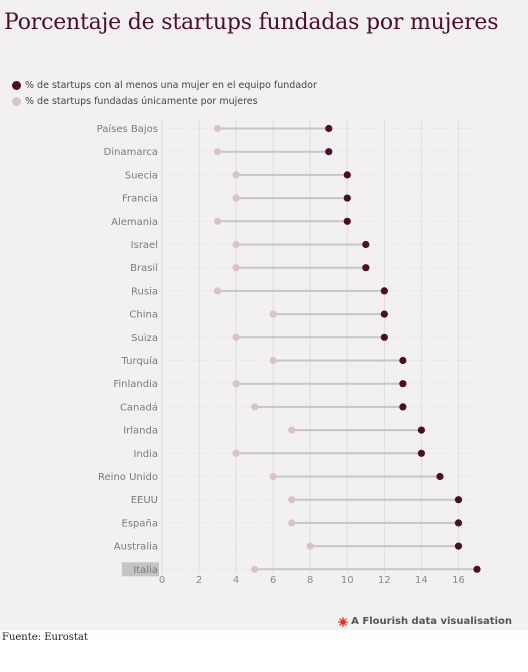  I want to click on point-at-least-one-paises-bajos, so click(329, 128).